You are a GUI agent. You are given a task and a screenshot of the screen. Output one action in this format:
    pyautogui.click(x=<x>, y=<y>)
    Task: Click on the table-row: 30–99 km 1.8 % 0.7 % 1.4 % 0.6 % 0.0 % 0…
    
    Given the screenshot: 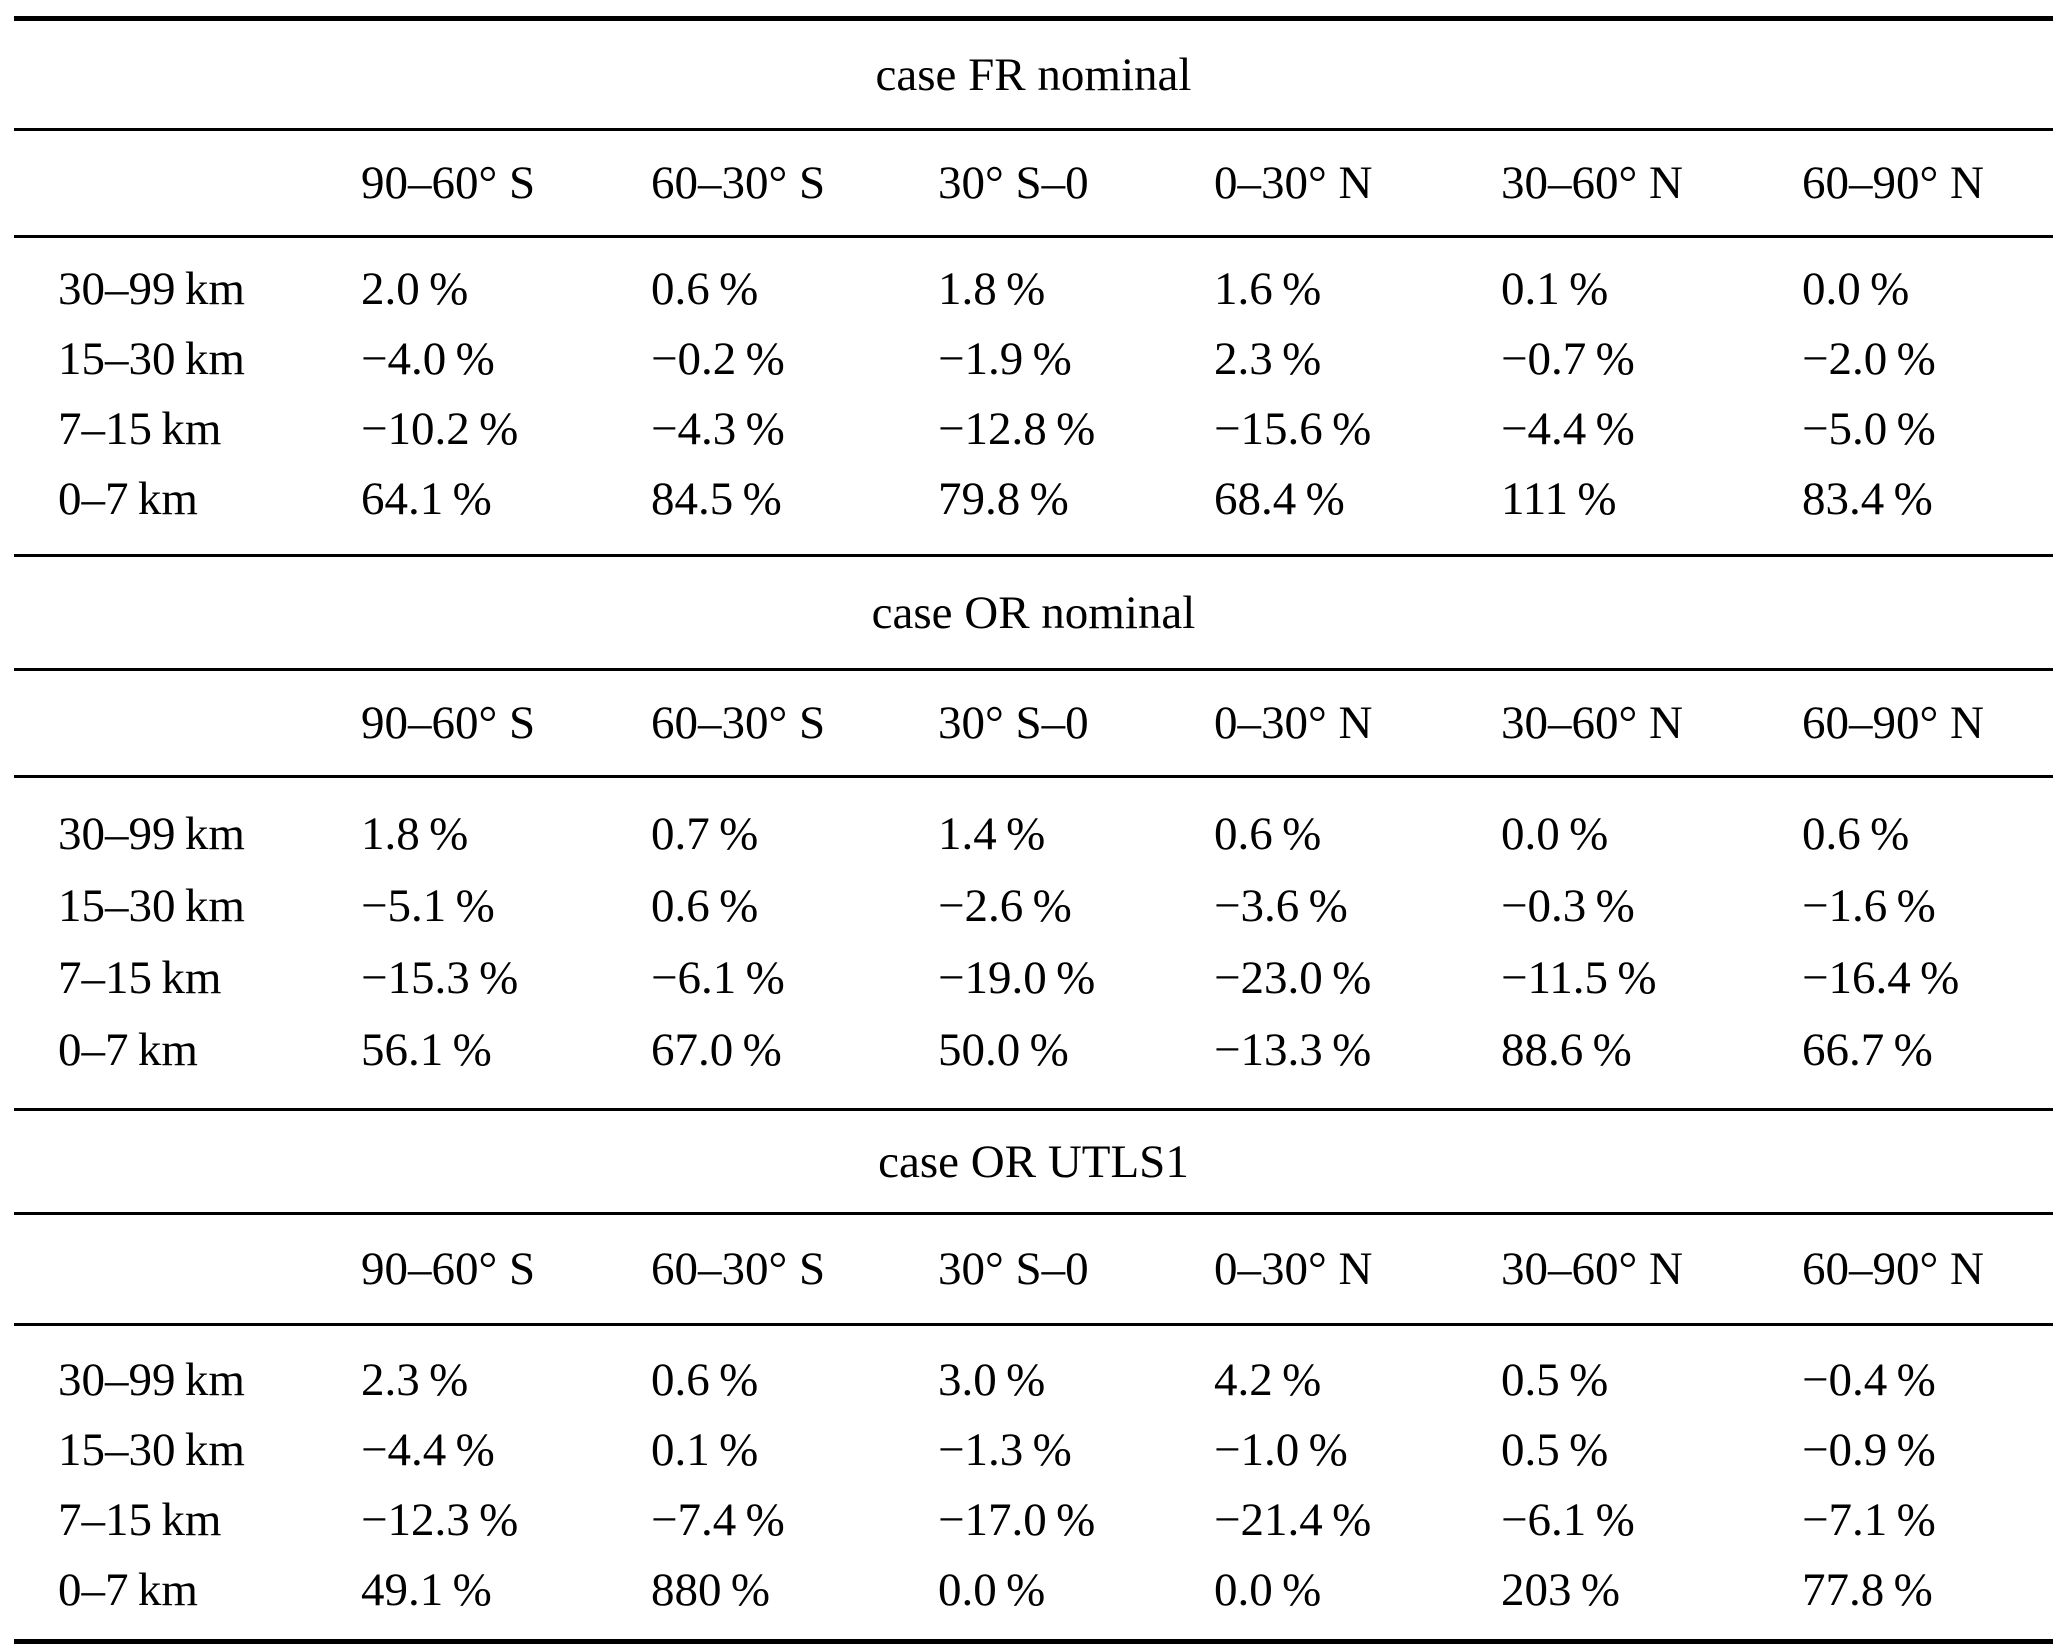 What is the action you would take?
    pyautogui.click(x=1033, y=834)
    